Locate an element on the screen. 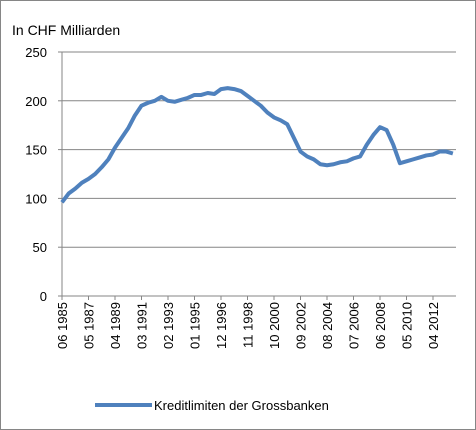  x-tick-label: 08 2004 is located at coordinates (327, 325).